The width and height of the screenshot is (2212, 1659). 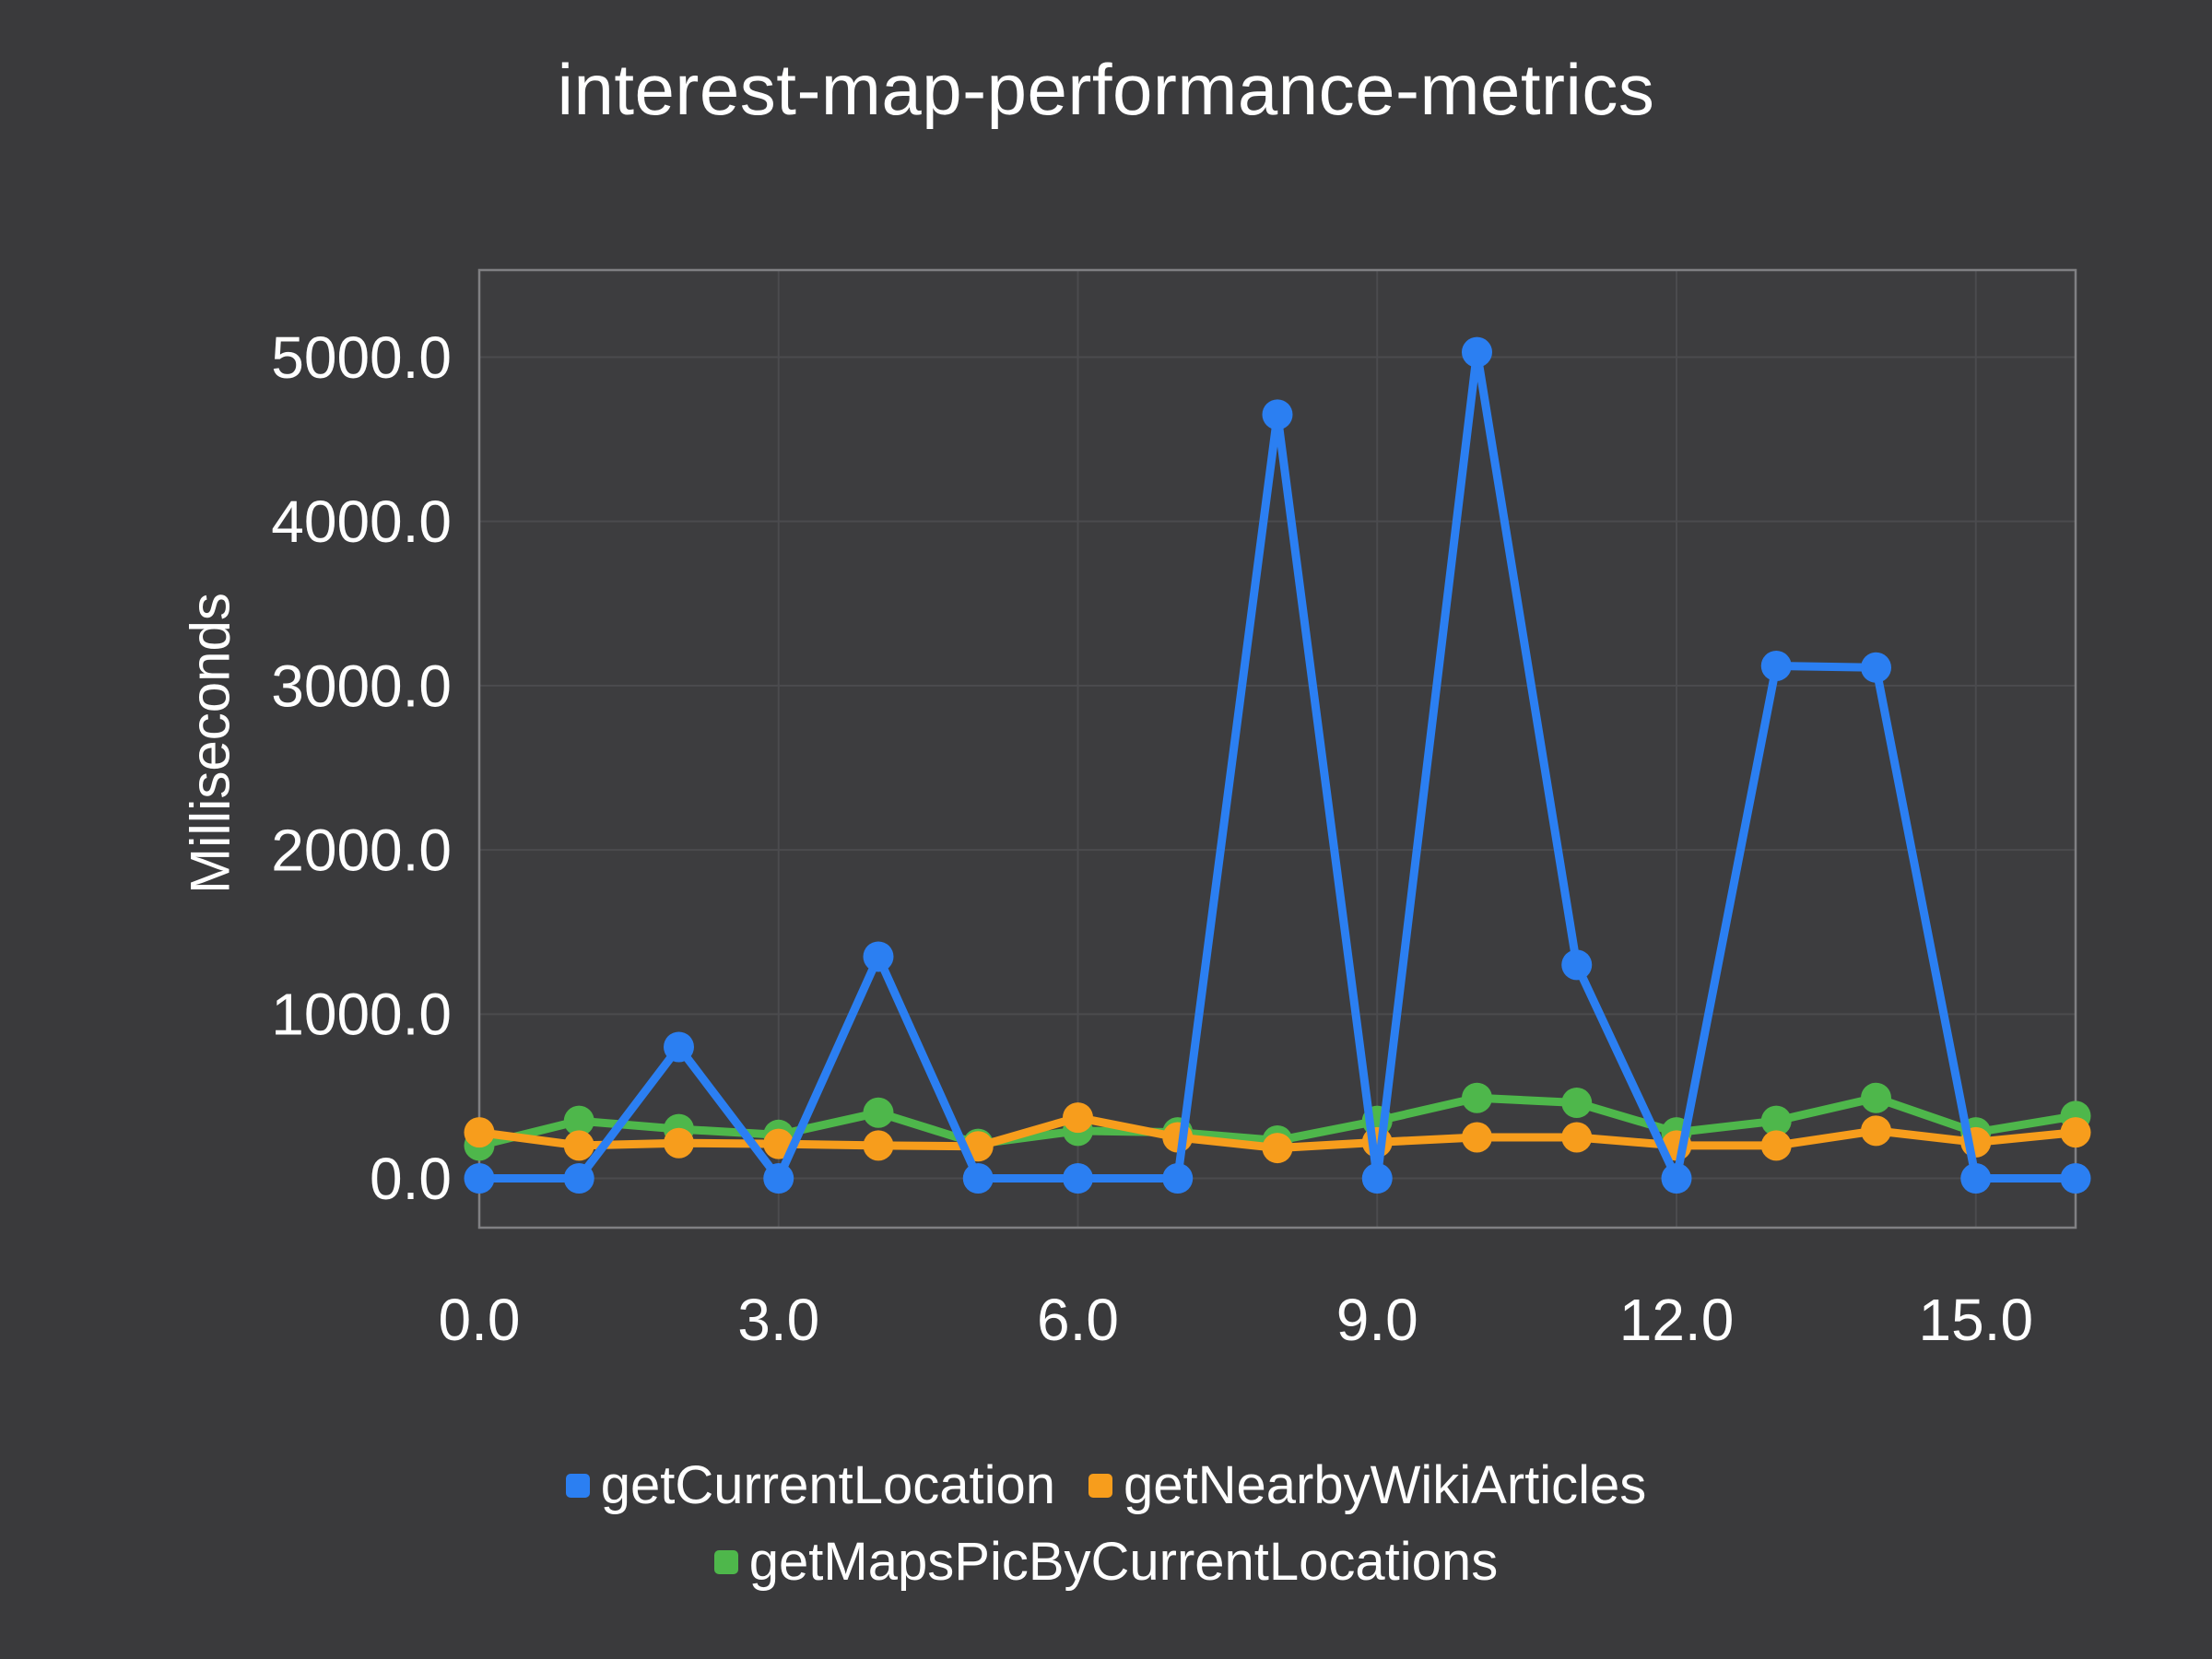 What do you see at coordinates (361, 521) in the screenshot?
I see `y-tick-label: 4000.0` at bounding box center [361, 521].